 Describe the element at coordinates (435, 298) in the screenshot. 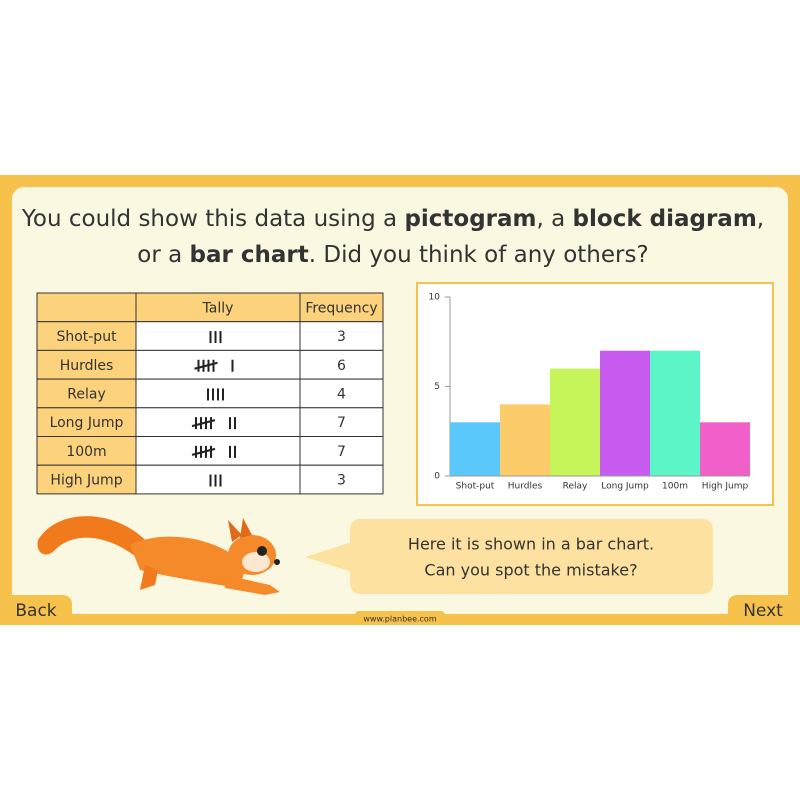

I see `y-tick-label: 10` at that location.